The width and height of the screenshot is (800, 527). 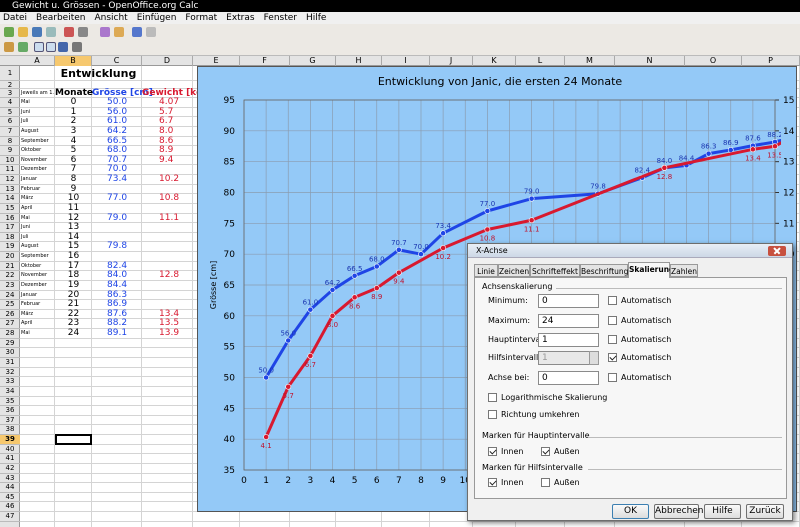 What do you see at coordinates (10, 373) in the screenshot?
I see `row-header: 32` at bounding box center [10, 373].